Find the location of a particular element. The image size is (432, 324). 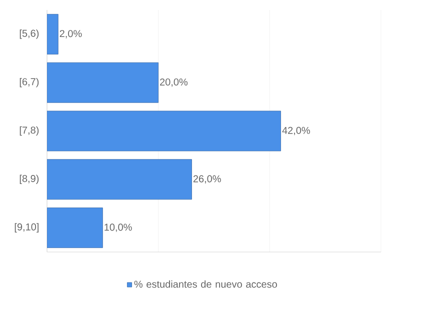

data-label: 20,0% is located at coordinates (174, 82).